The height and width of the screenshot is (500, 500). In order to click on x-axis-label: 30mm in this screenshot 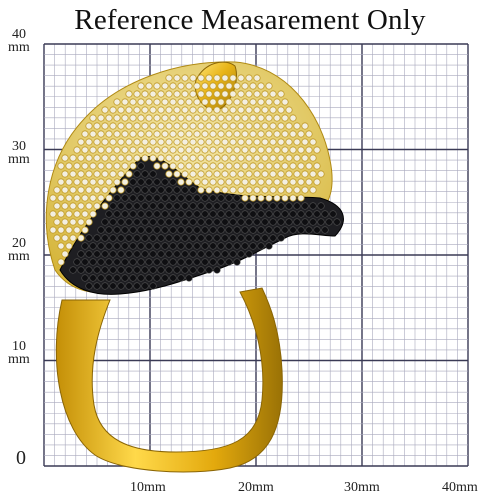, I will do `click(362, 487)`.